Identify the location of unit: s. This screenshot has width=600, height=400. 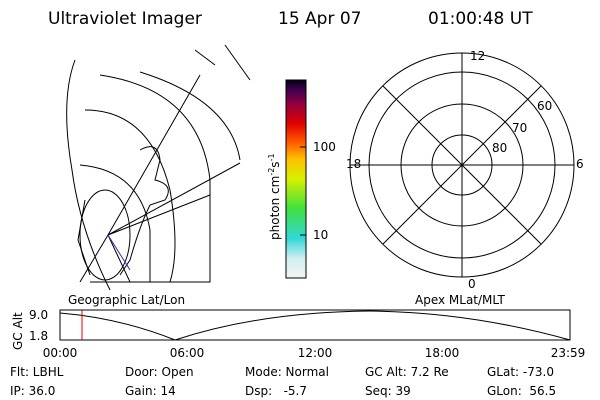
(275, 164).